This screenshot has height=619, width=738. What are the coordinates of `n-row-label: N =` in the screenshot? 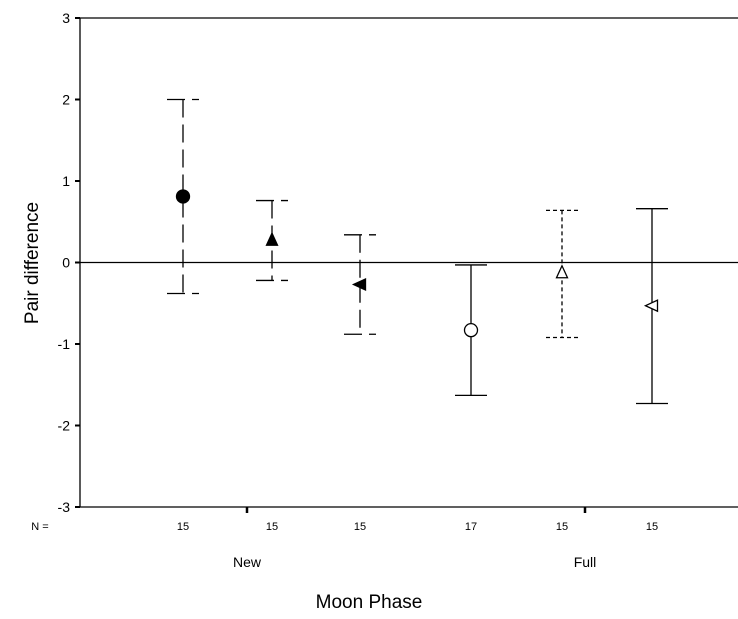 It's located at (39, 527).